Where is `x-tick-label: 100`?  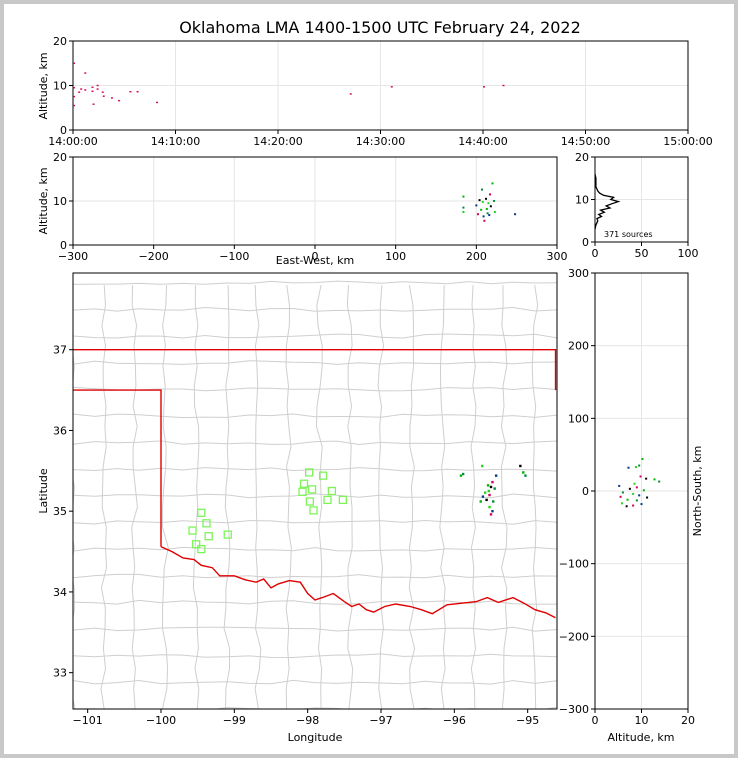 x-tick-label: 100 is located at coordinates (688, 253).